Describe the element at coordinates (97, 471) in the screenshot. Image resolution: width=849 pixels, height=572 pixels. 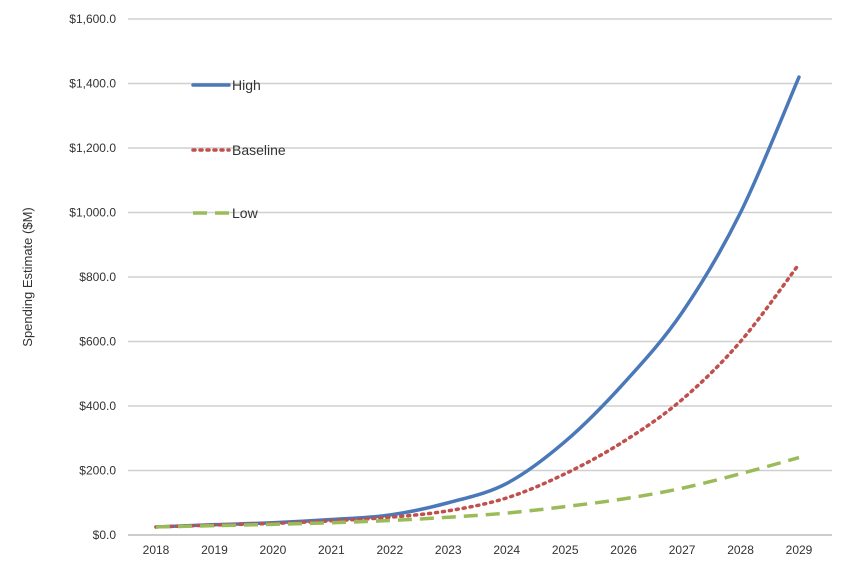
I see `y-tick-label: $200.0` at that location.